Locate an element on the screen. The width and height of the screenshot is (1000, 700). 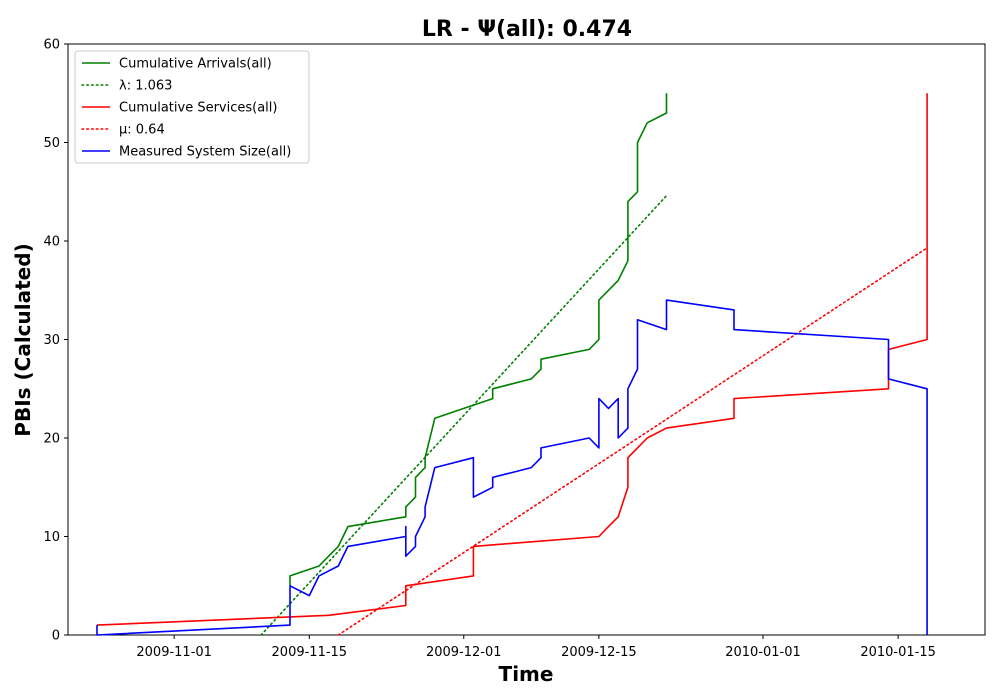
legend-box is located at coordinates (192, 107).